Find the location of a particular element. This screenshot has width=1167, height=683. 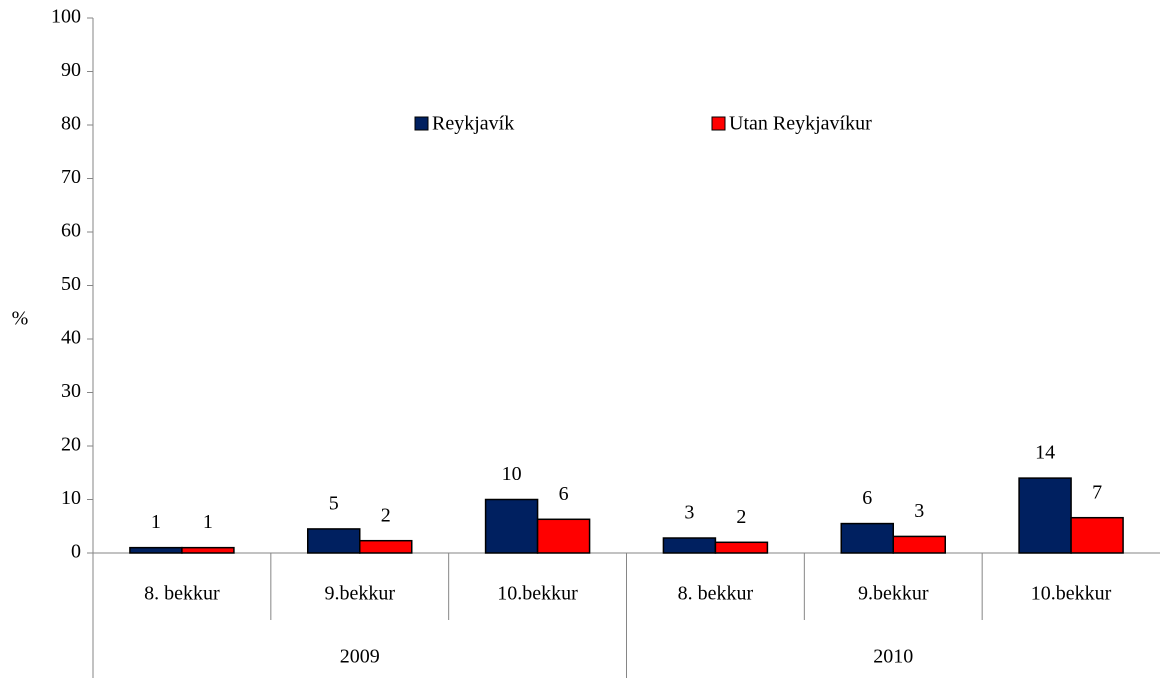

group-label: 2010 is located at coordinates (893, 657).